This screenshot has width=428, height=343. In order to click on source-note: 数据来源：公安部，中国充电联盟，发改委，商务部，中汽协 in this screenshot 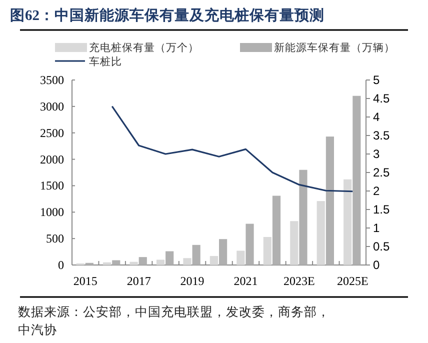, I will do `click(174, 320)`.